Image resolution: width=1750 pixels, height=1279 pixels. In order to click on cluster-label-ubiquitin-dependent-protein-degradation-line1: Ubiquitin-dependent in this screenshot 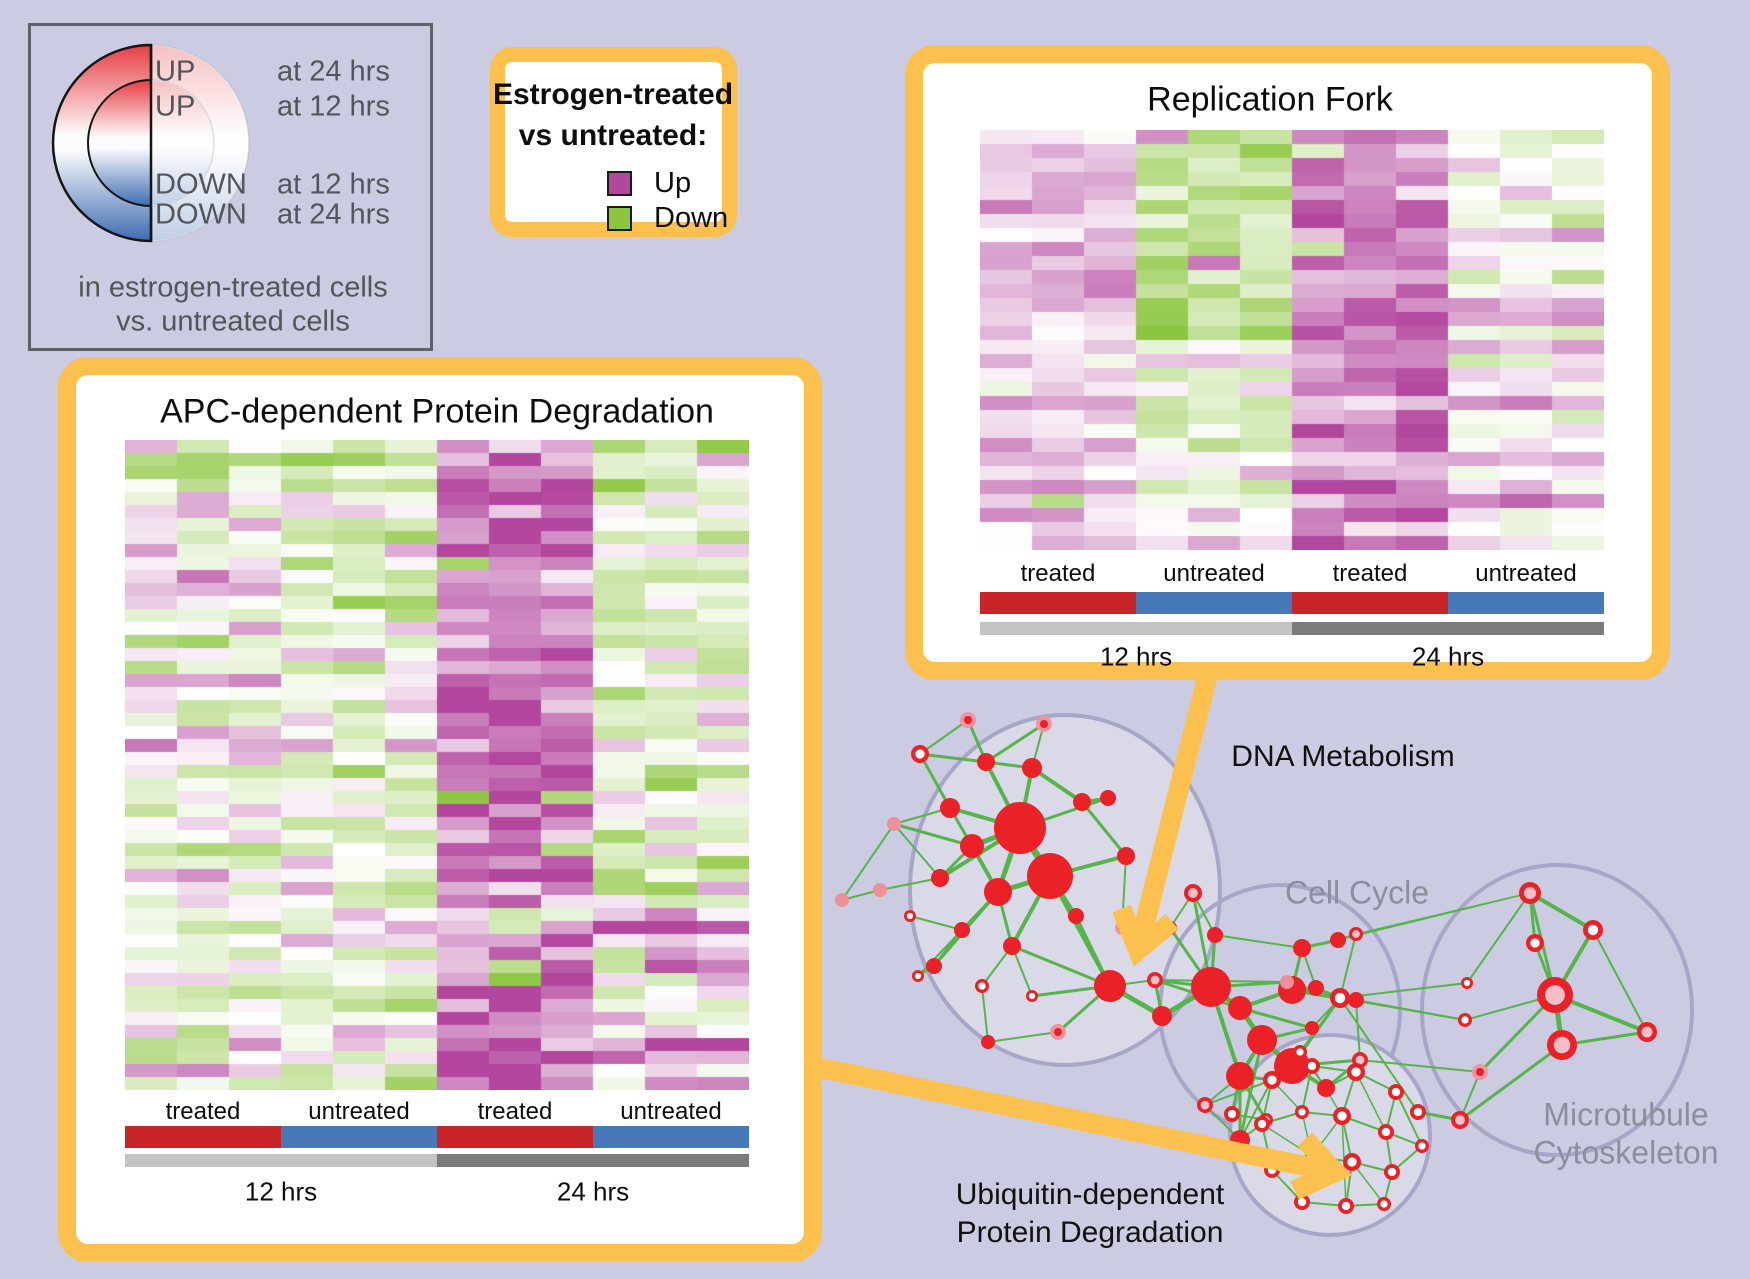, I will do `click(1090, 1194)`.